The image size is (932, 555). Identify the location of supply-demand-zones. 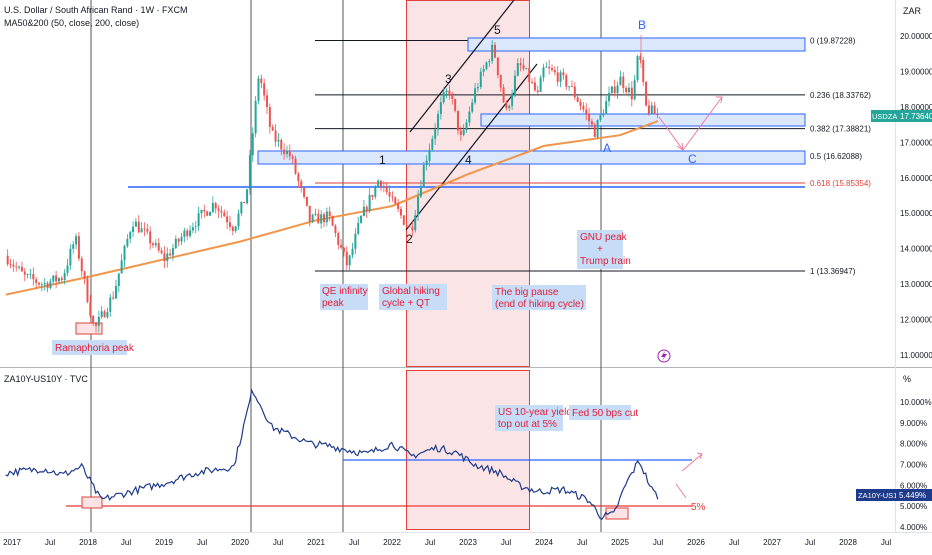
(531, 101).